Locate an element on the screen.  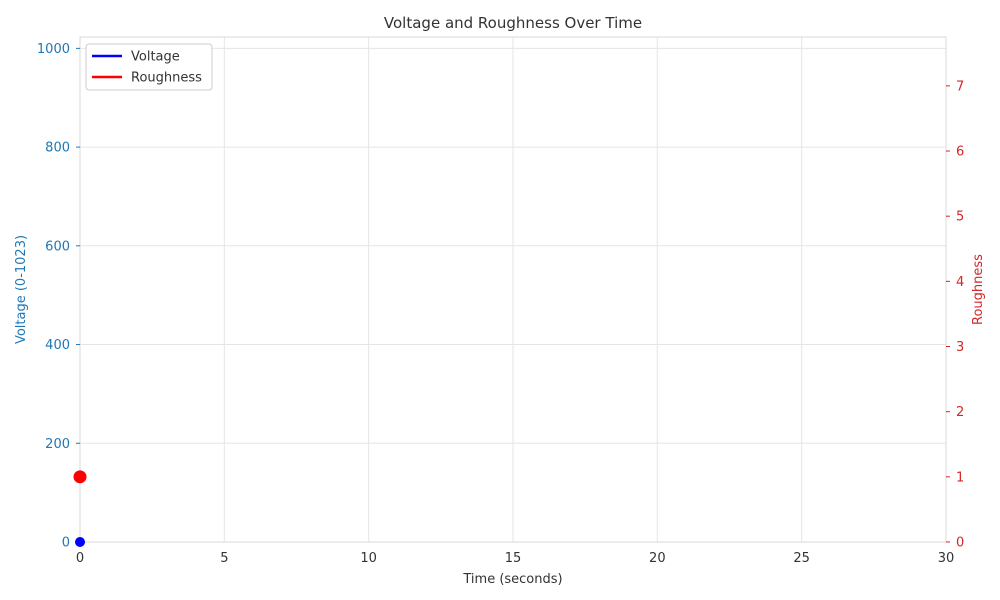
y-right-tick-label: 1 is located at coordinates (960, 477).